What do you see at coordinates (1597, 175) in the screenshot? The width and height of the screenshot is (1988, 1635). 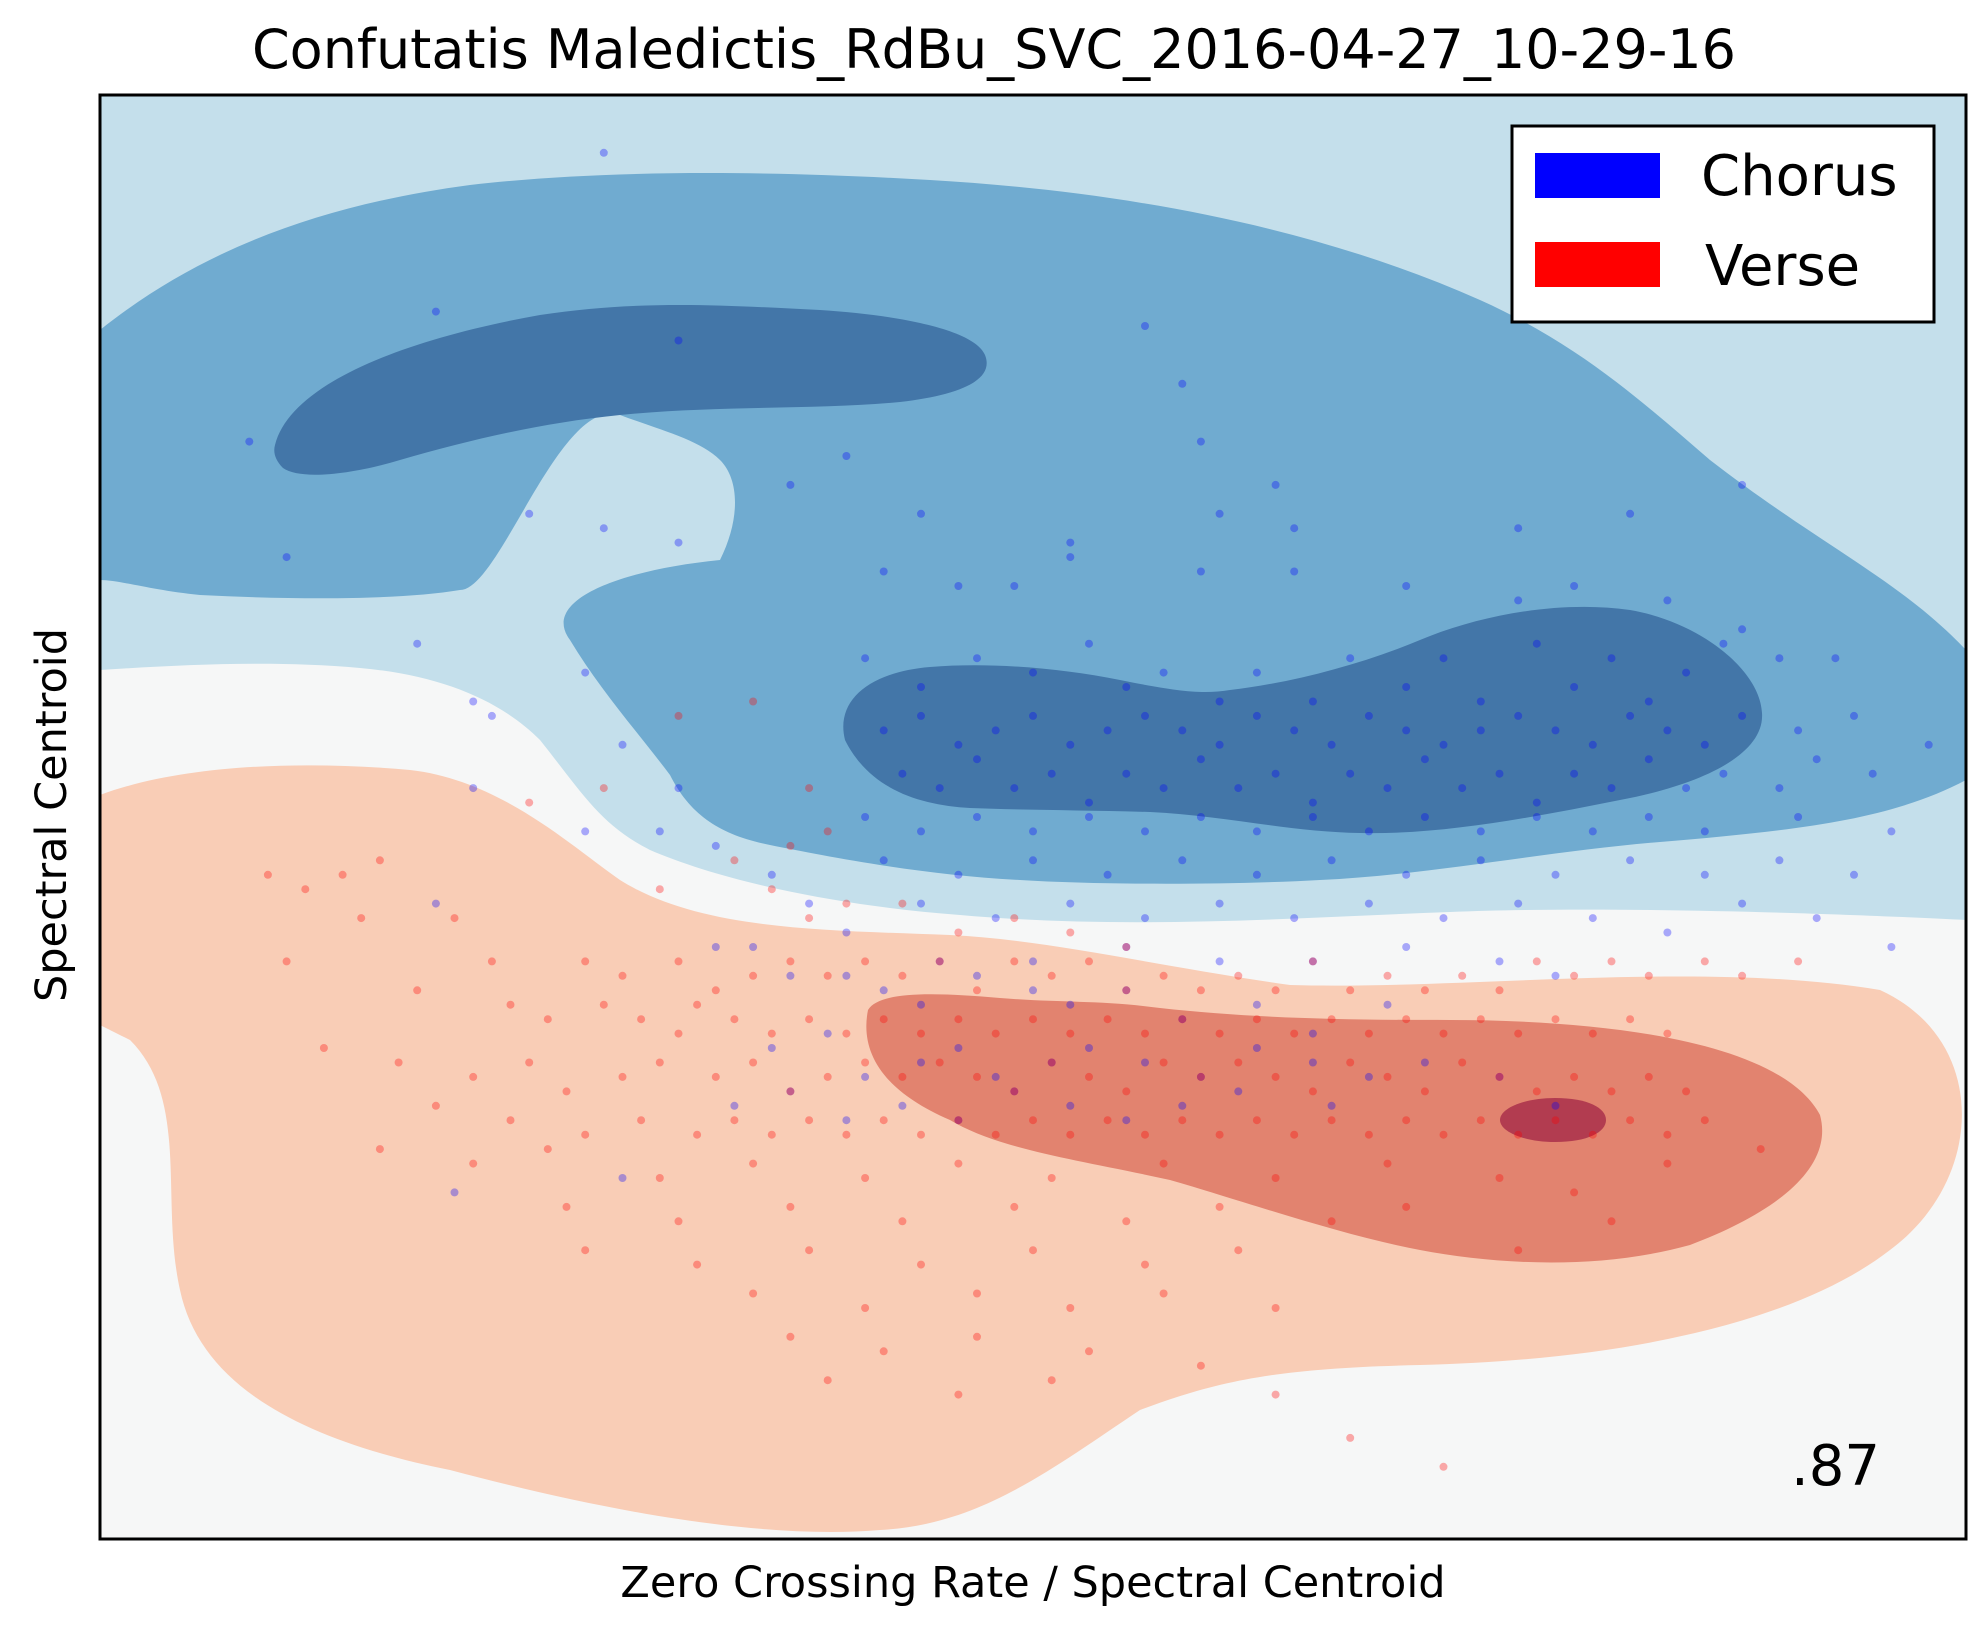 I see `legend-swatch-chorus` at bounding box center [1597, 175].